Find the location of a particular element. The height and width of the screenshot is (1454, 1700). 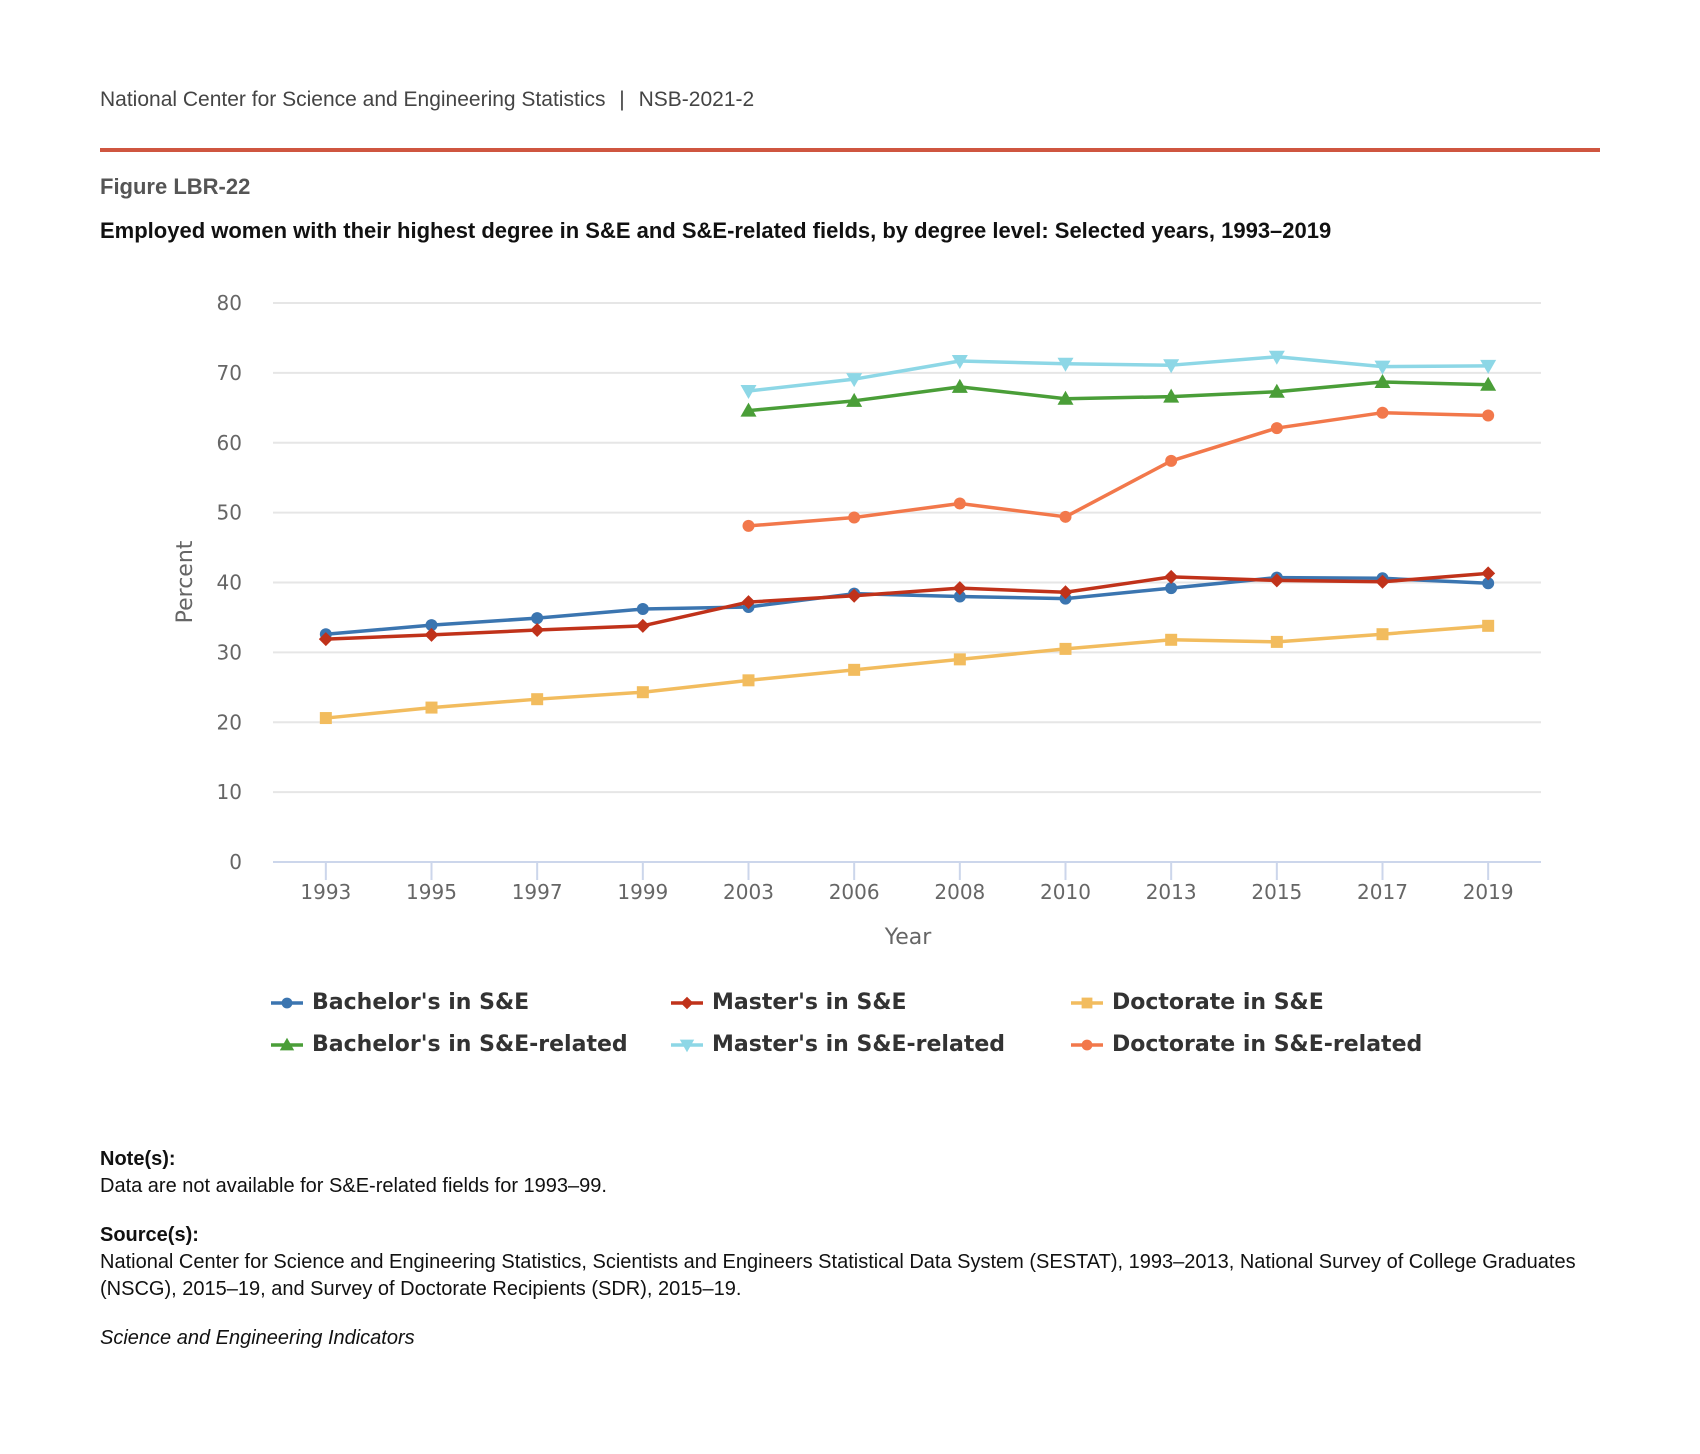

y-tick-label: 60 is located at coordinates (229, 443).